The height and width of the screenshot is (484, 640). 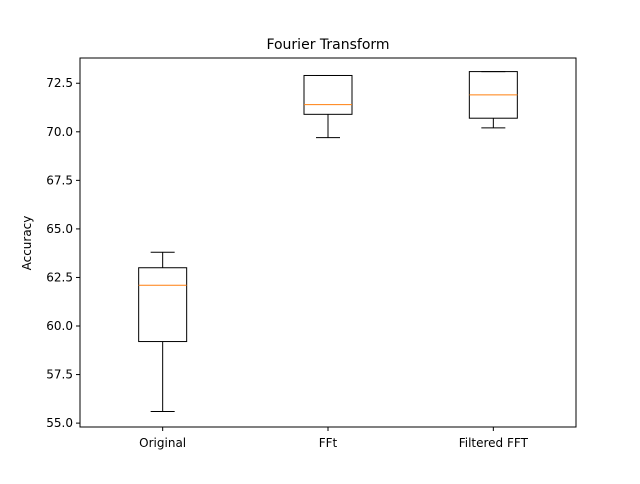 What do you see at coordinates (59, 375) in the screenshot?
I see `y-tick-label: 57.5` at bounding box center [59, 375].